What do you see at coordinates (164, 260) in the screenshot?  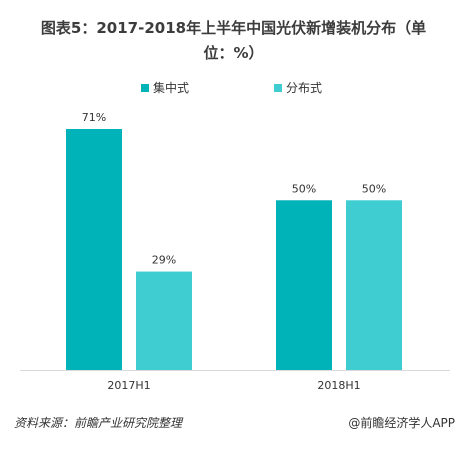 I see `data-label-2017H1-2: 29%` at bounding box center [164, 260].